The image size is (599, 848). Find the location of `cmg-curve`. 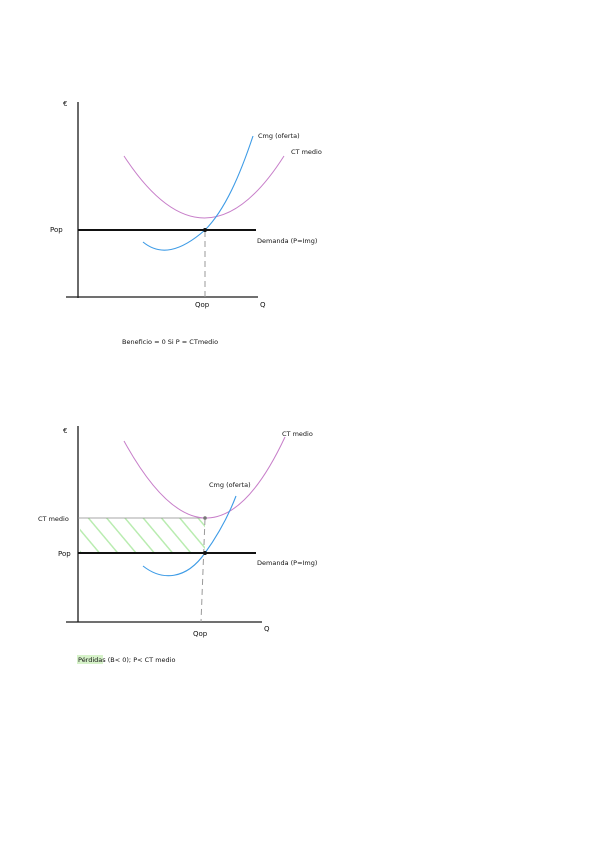

cmg-curve is located at coordinates (198, 193).